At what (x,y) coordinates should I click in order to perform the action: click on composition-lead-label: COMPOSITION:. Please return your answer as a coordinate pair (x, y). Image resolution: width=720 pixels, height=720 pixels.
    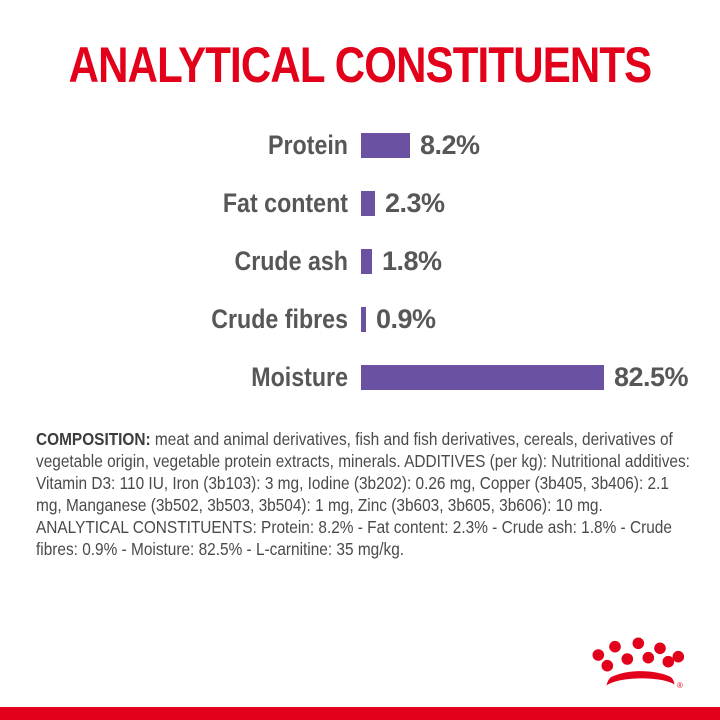
    Looking at the image, I should click on (93, 439).